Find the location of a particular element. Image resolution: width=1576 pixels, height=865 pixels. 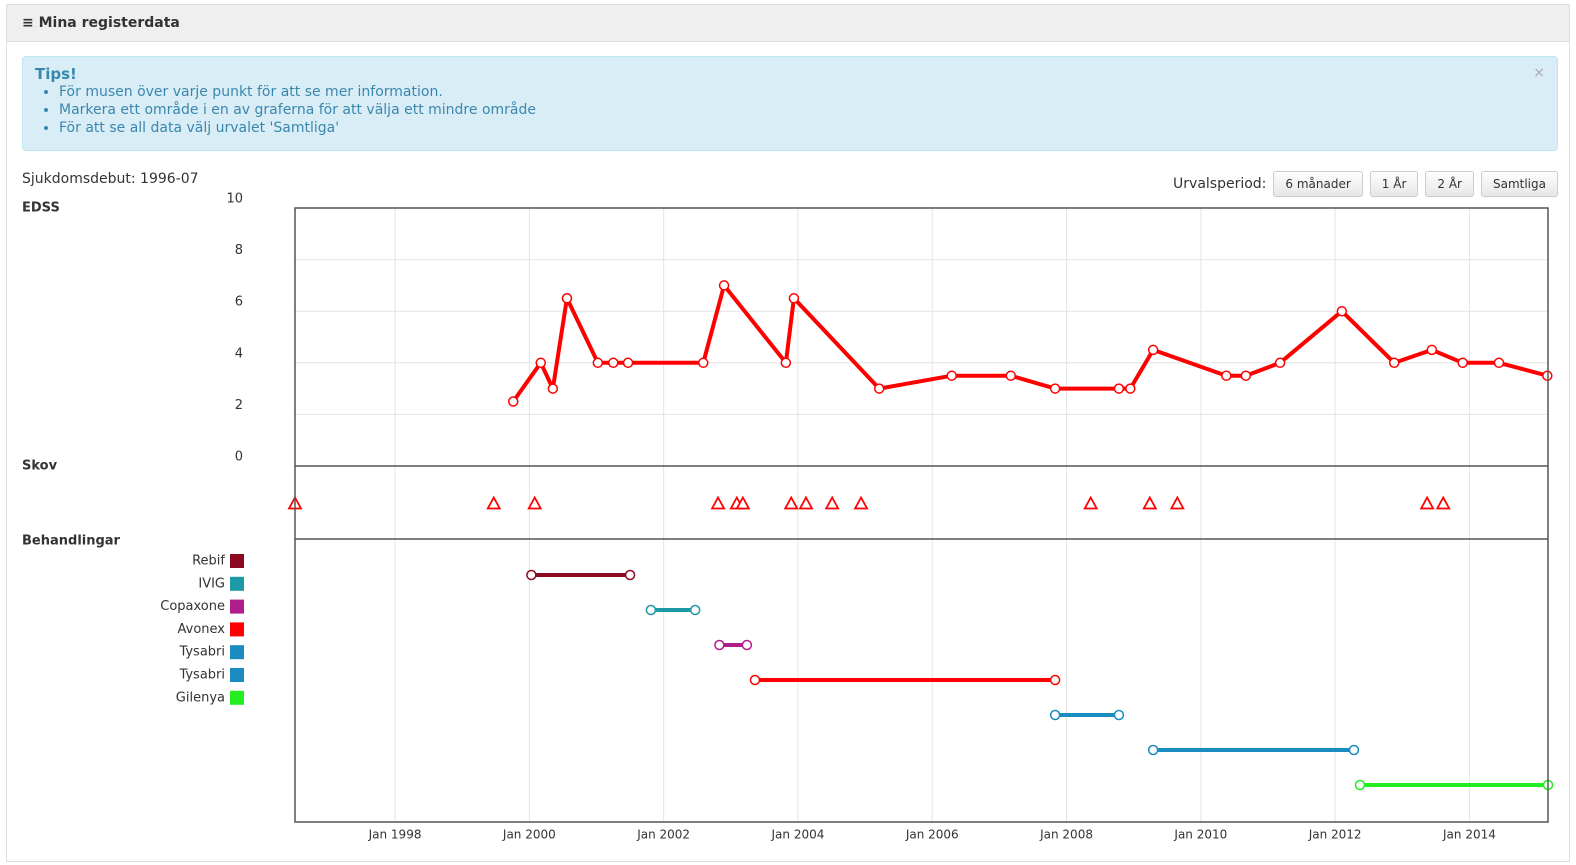

x-tick-label: Jan 1998 is located at coordinates (395, 835).